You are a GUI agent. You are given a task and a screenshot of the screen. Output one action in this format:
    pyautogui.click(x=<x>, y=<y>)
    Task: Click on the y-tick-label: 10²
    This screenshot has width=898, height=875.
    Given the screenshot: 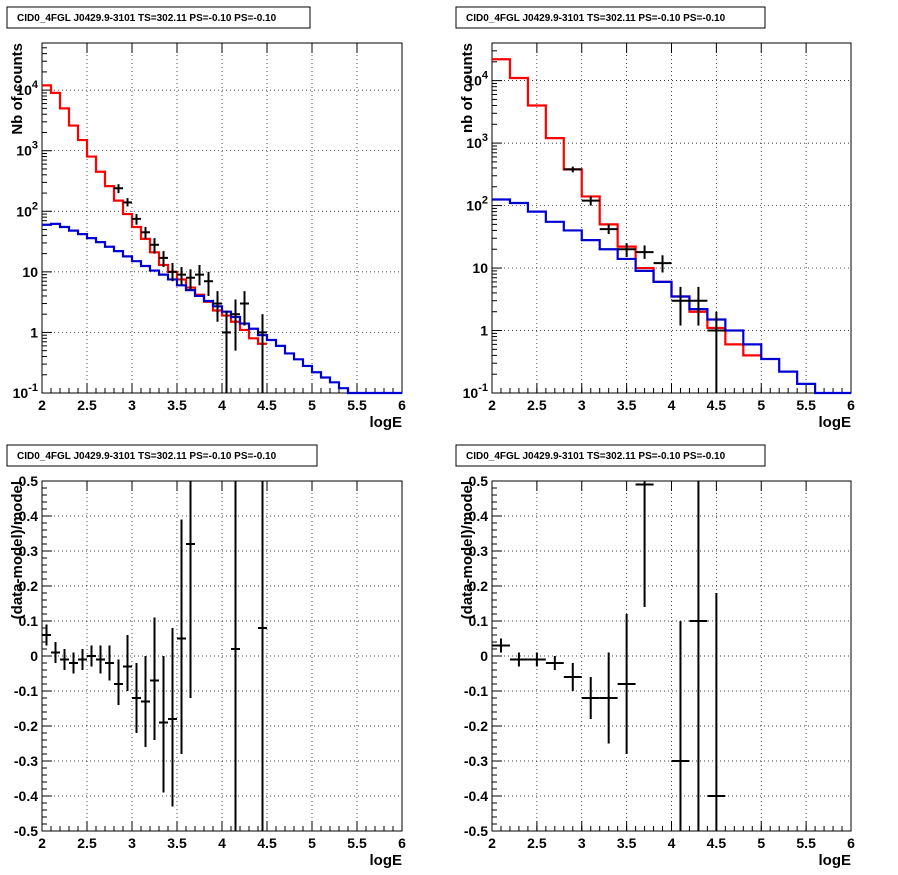 What is the action you would take?
    pyautogui.click(x=27, y=209)
    